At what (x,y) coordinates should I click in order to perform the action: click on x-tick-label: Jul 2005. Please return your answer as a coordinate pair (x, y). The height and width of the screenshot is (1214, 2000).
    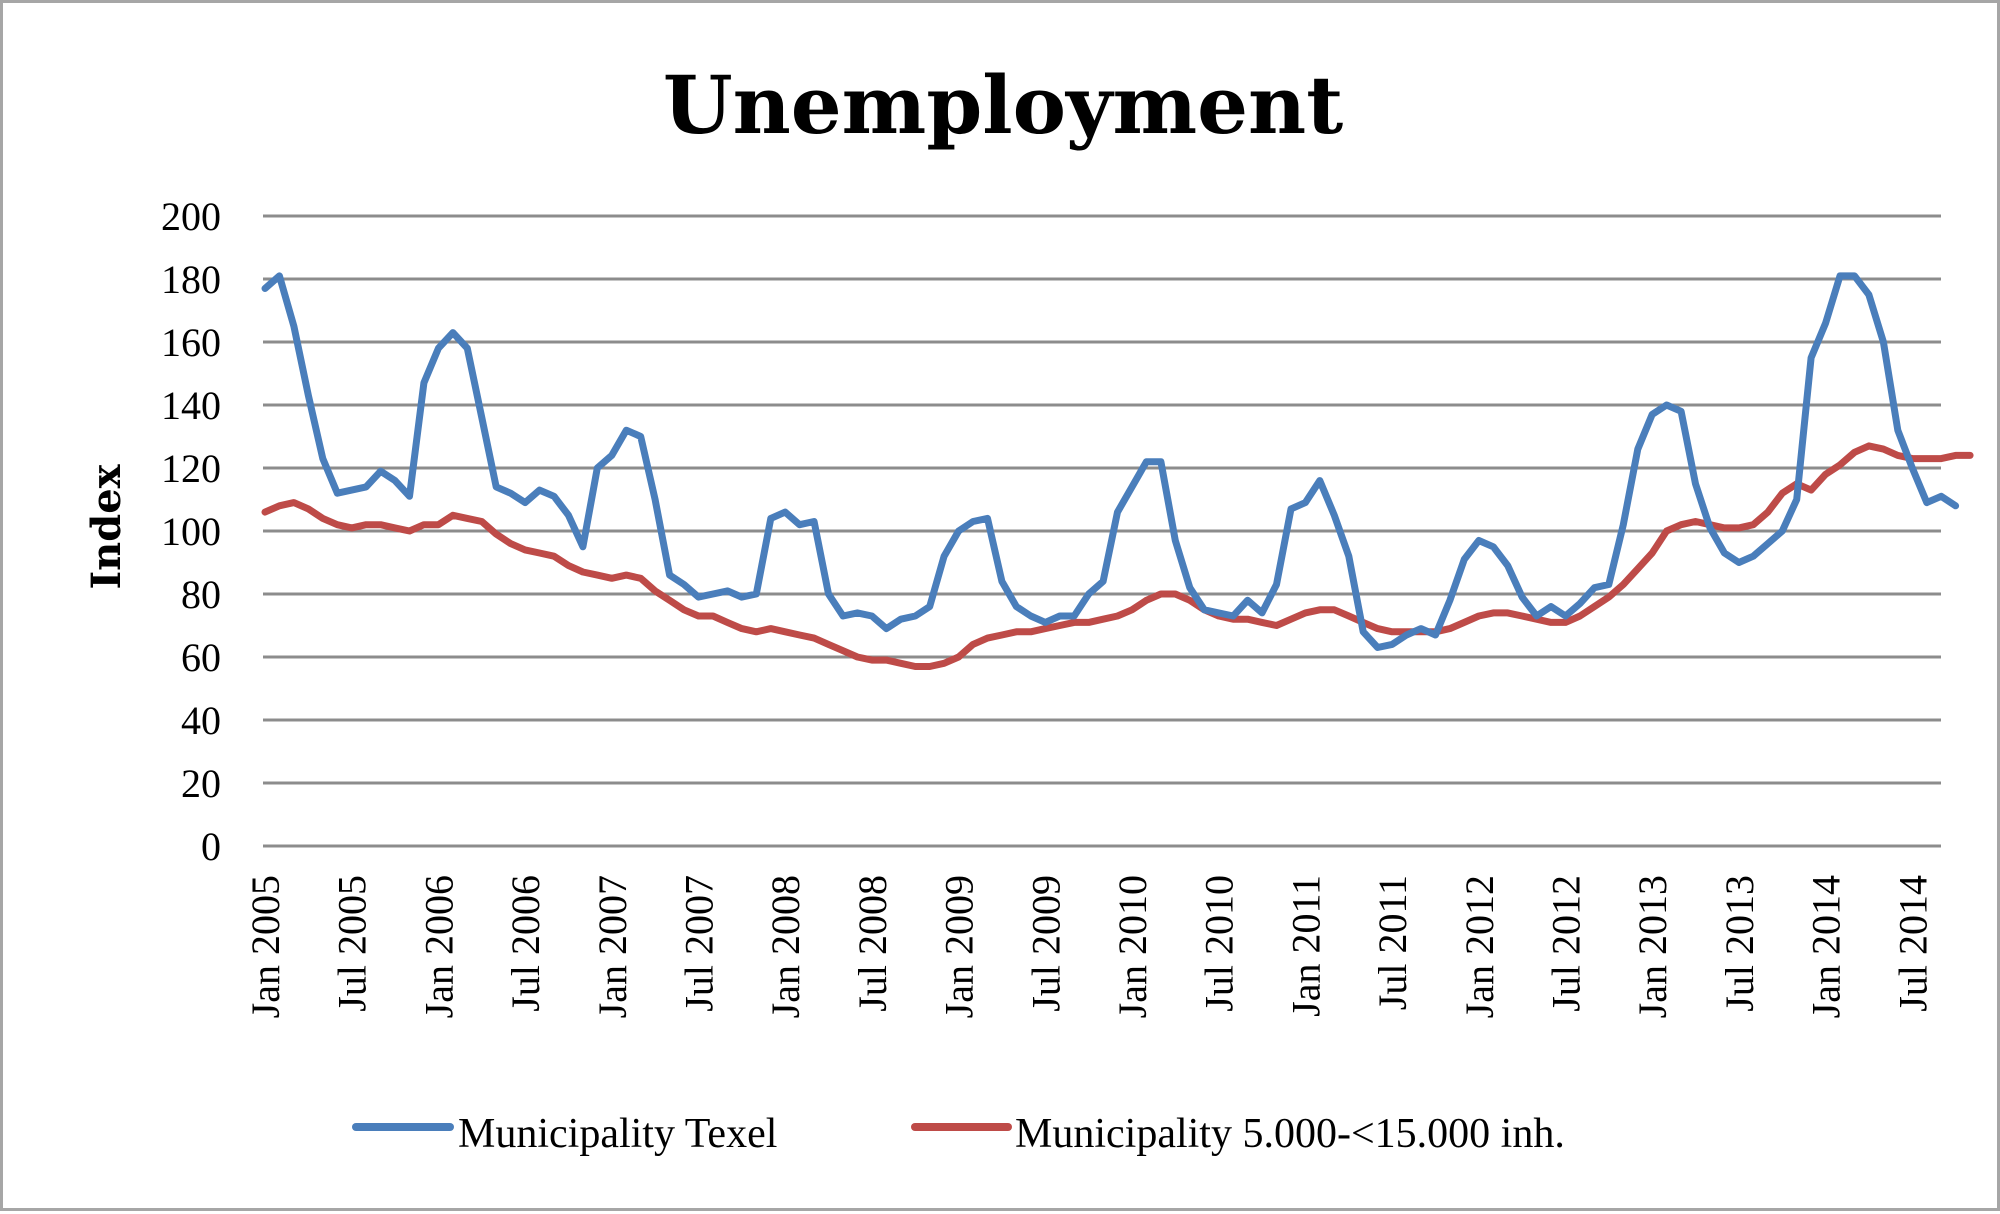
    Looking at the image, I should click on (352, 943).